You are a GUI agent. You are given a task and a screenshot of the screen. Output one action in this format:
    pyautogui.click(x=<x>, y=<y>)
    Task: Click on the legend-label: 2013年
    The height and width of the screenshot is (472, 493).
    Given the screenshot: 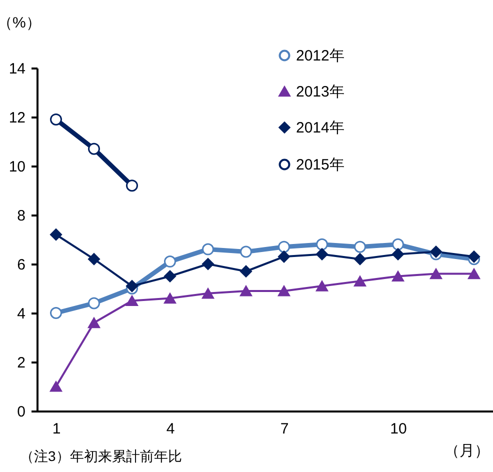 What is the action you would take?
    pyautogui.click(x=320, y=92)
    